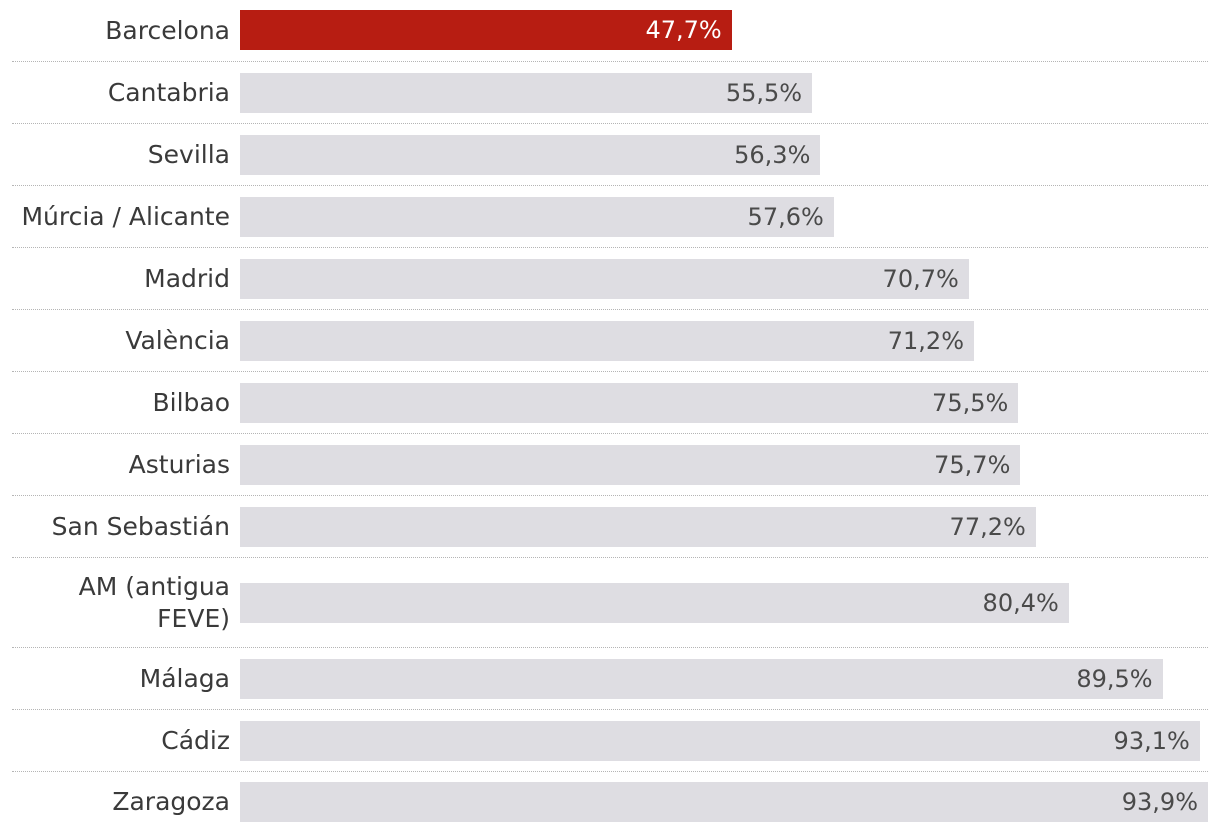  What do you see at coordinates (925, 341) in the screenshot?
I see `value-label: 71,2%` at bounding box center [925, 341].